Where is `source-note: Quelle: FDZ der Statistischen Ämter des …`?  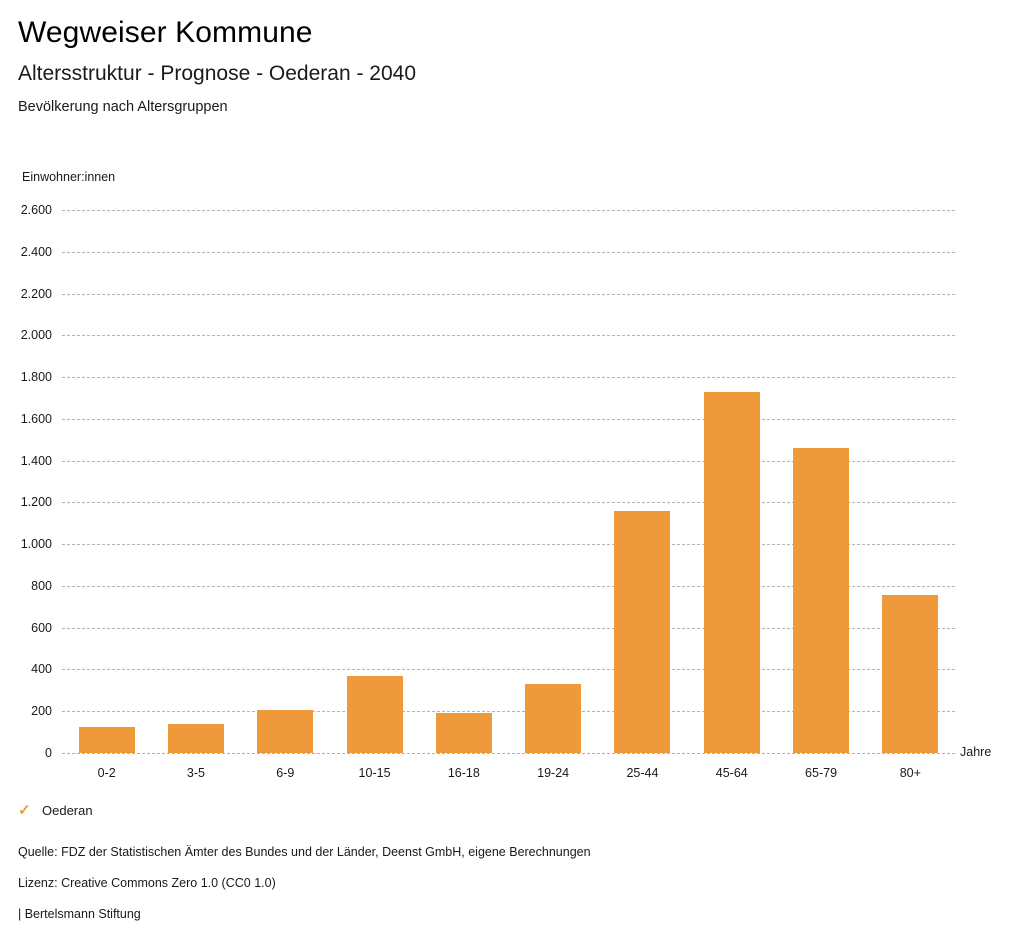
source-note: Quelle: FDZ der Statistischen Ämter des … is located at coordinates (304, 852).